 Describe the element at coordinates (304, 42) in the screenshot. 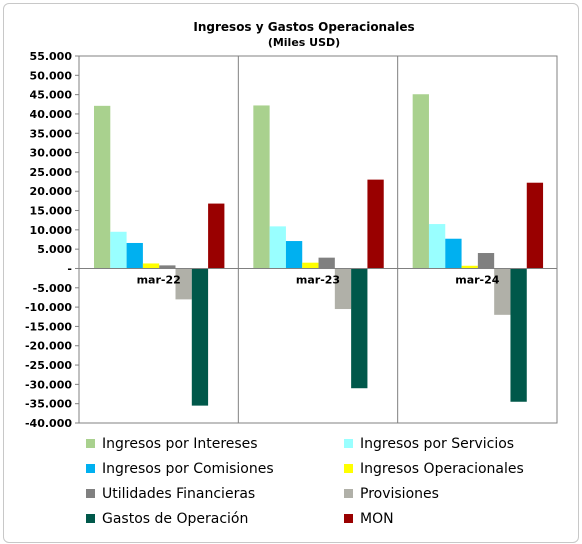

I see `chart-subtitle: (Miles USD)` at that location.